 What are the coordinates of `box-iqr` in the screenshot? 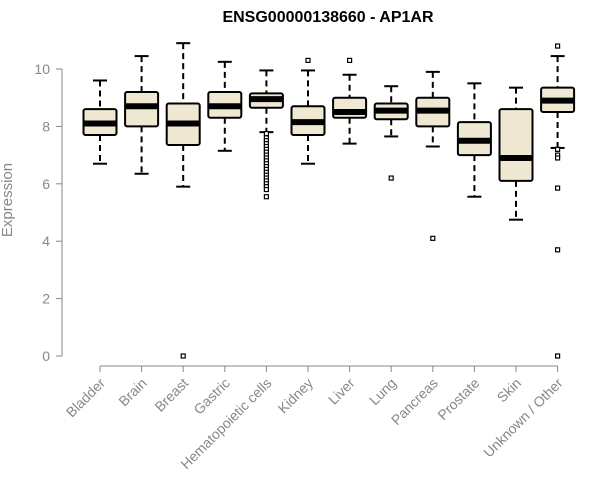 It's located at (516, 145).